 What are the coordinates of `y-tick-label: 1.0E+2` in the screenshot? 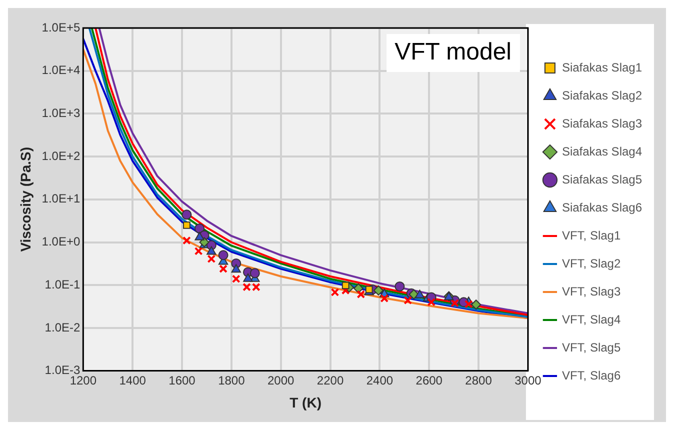 It's located at (61, 155).